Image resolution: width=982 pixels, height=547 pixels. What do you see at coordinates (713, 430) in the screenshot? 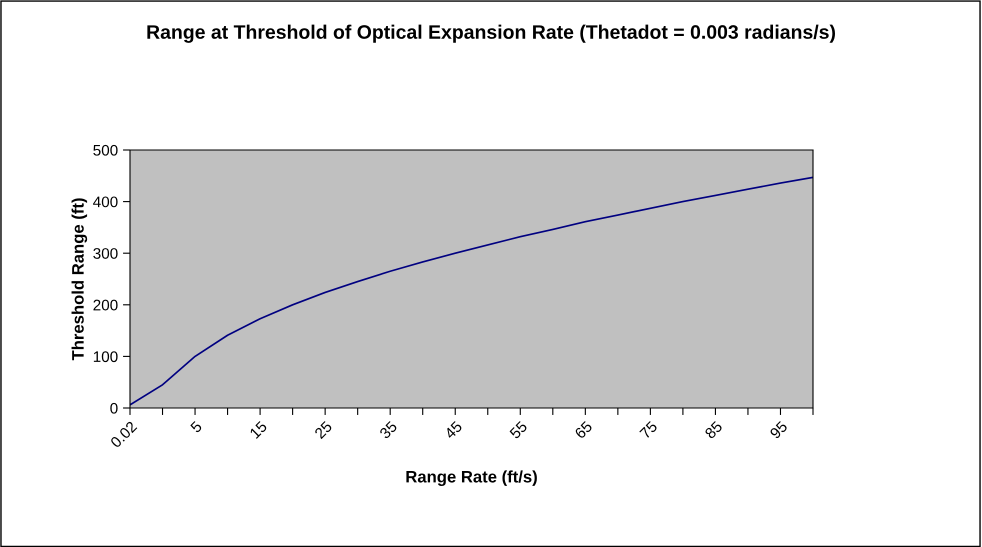
I see `x-tick-label: 85` at bounding box center [713, 430].